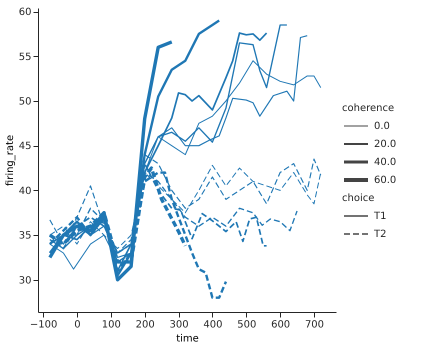  Describe the element at coordinates (280, 325) in the screenshot. I see `x-tick-label: 600` at that location.